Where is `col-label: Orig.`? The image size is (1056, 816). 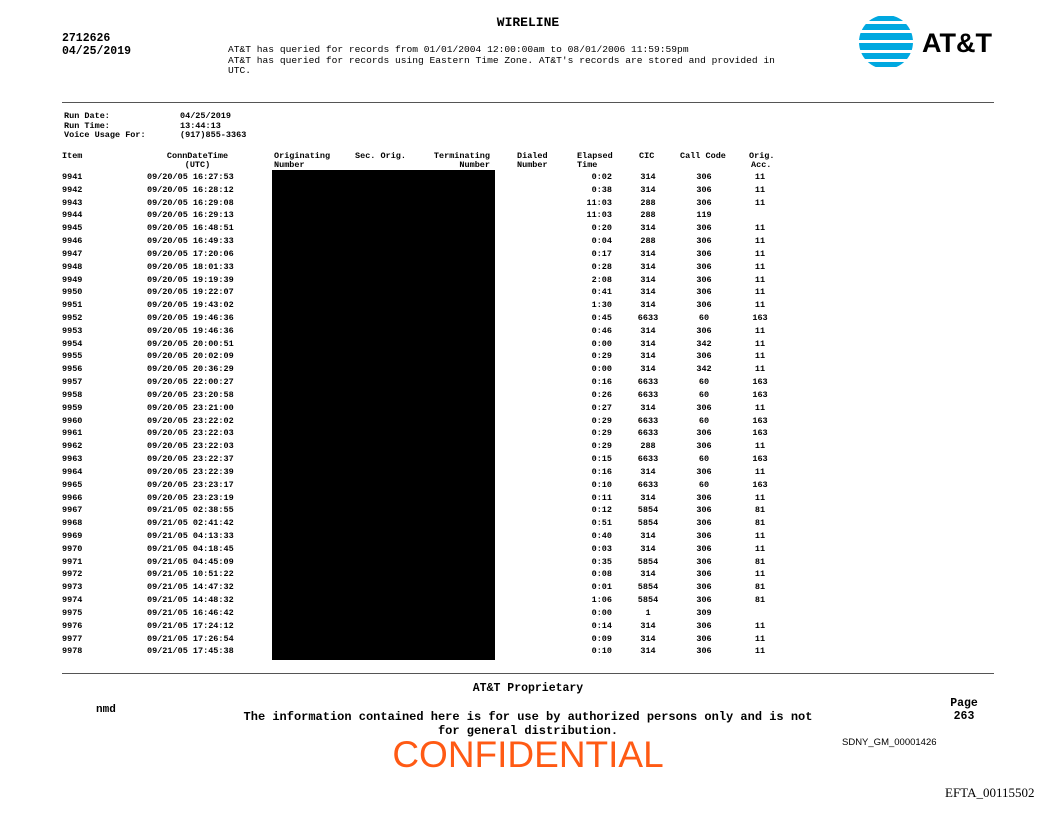 col-label: Orig. is located at coordinates (762, 156).